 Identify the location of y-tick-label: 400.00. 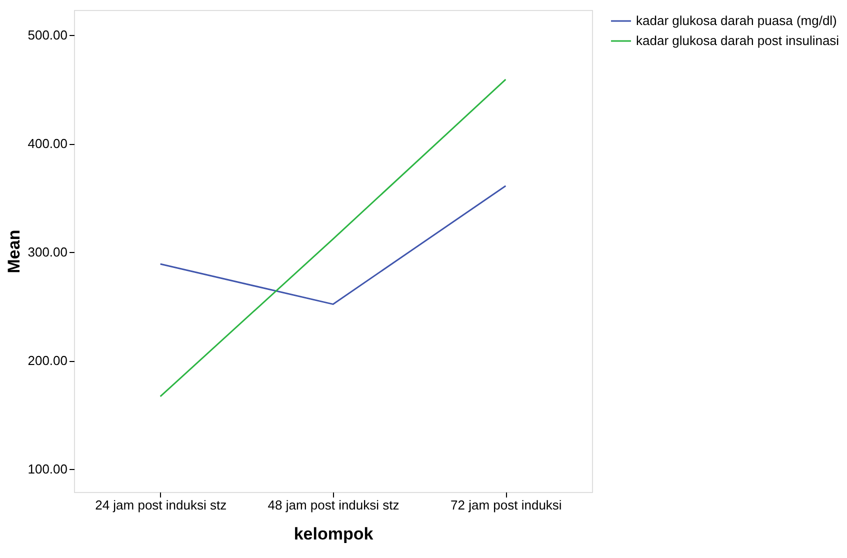
(48, 144).